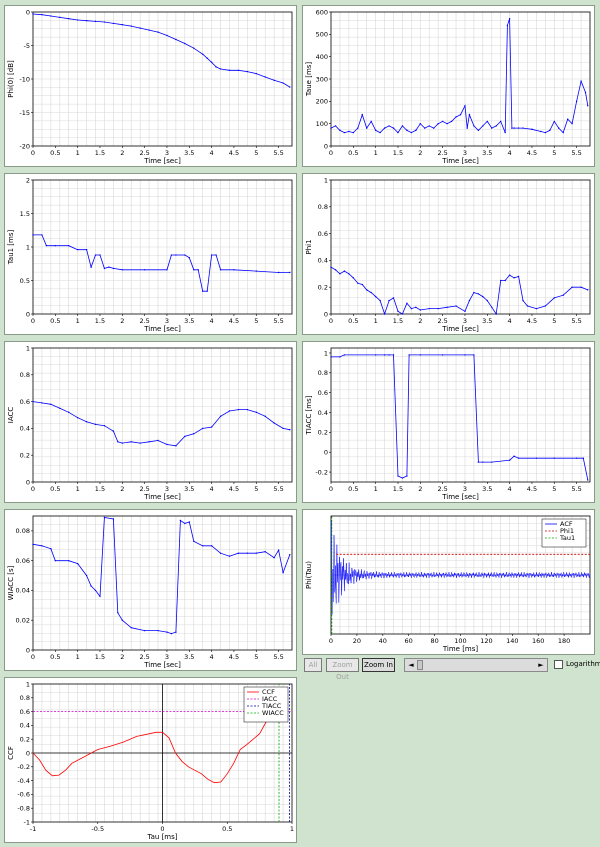 Image resolution: width=600 pixels, height=847 pixels. Describe the element at coordinates (162, 837) in the screenshot. I see `x-axis-label: Tau [ms]` at that location.